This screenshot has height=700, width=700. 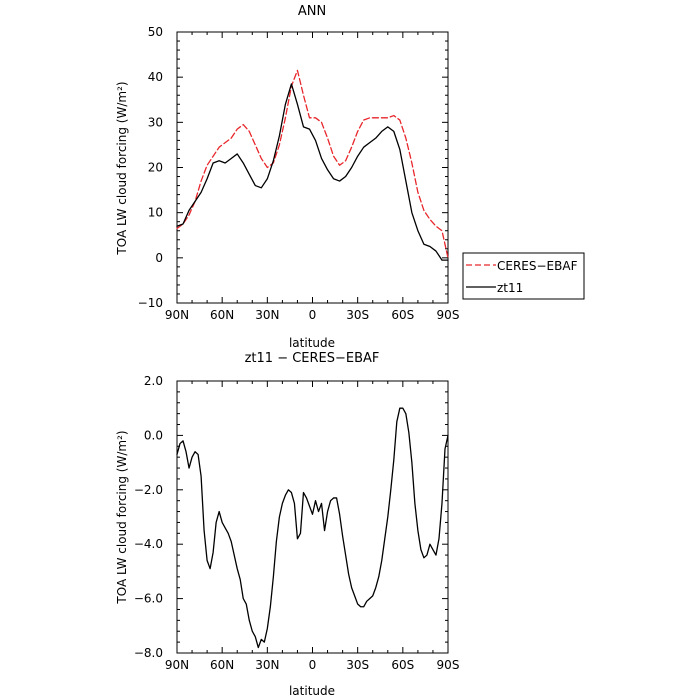 What do you see at coordinates (313, 665) in the screenshot?
I see `bottom-x-tick-label: 0` at bounding box center [313, 665].